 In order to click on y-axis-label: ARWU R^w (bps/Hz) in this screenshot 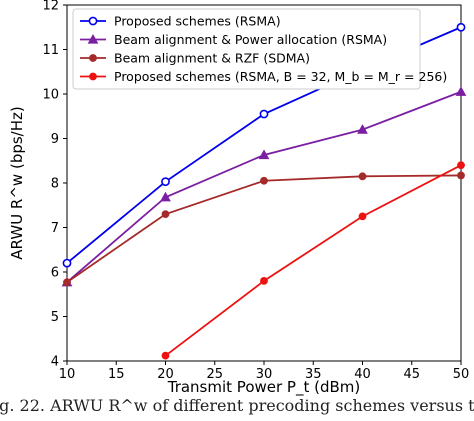, I will do `click(17, 182)`.